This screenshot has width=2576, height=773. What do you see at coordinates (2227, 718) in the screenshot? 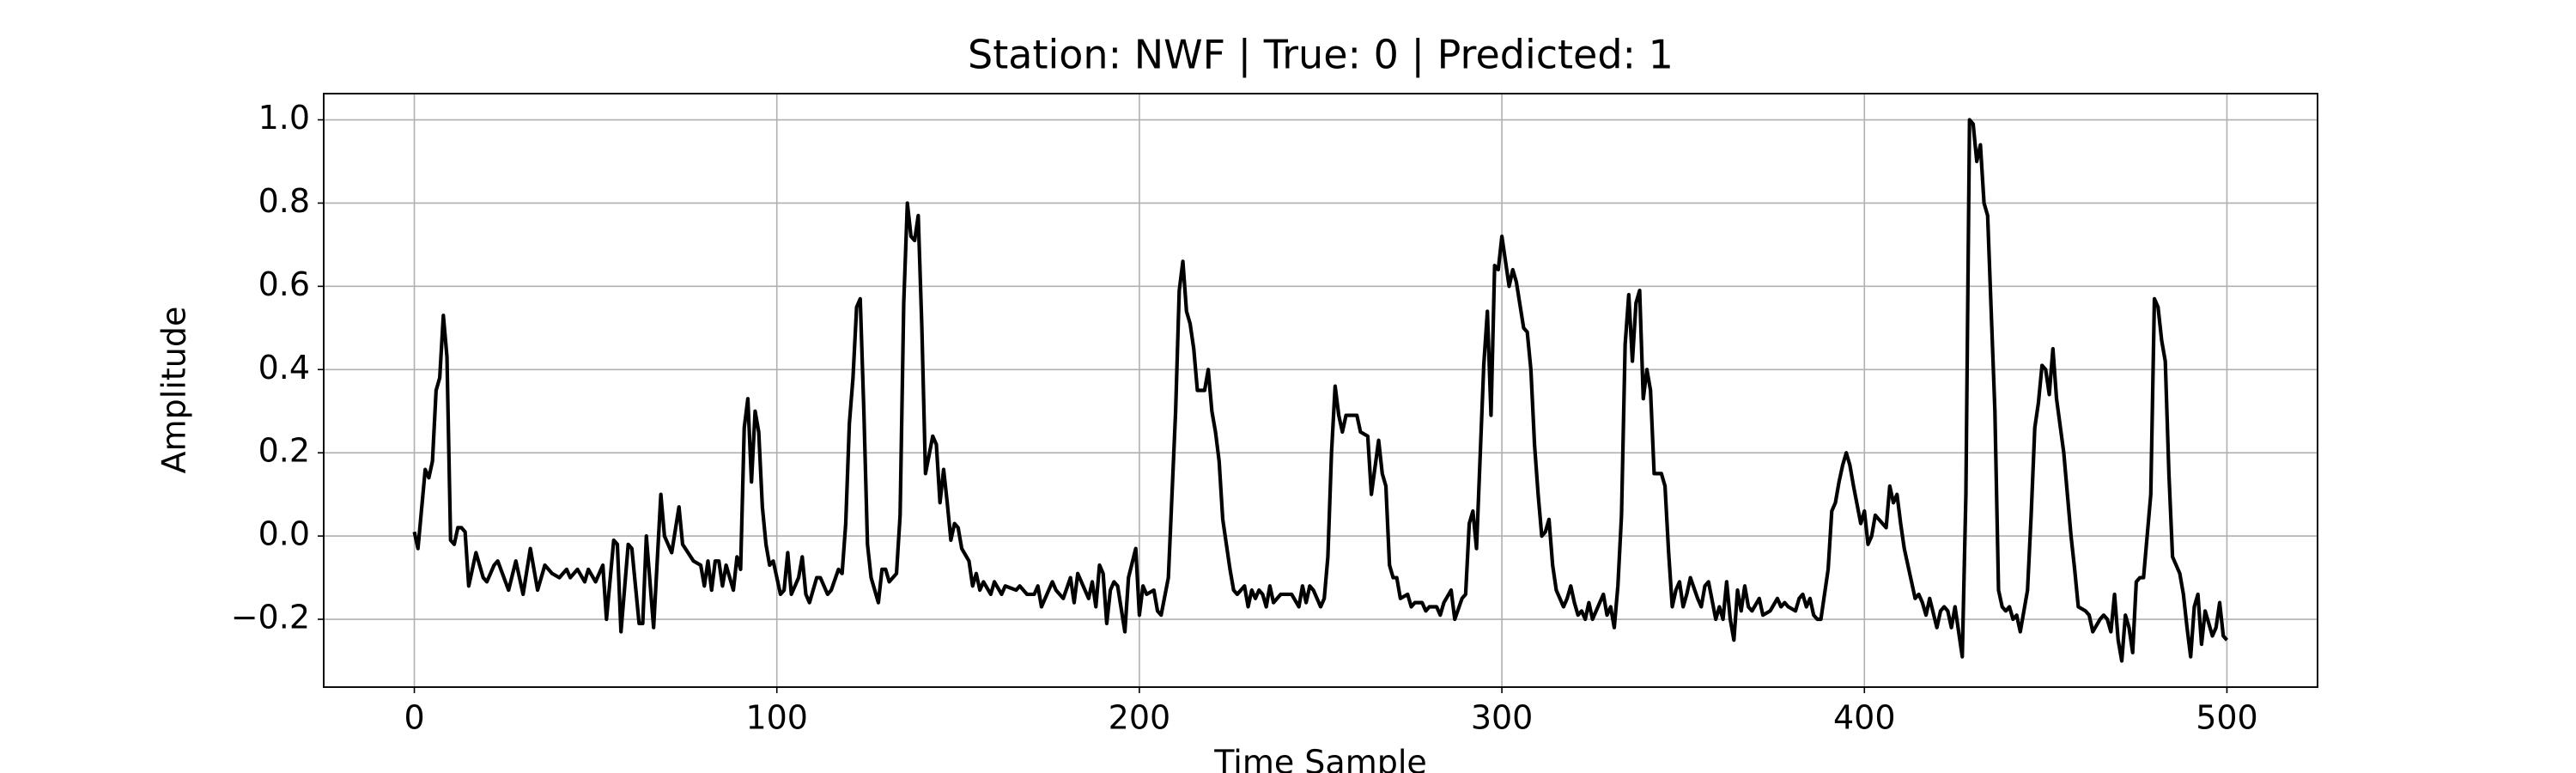
I see `x-tick-label: 500` at bounding box center [2227, 718].